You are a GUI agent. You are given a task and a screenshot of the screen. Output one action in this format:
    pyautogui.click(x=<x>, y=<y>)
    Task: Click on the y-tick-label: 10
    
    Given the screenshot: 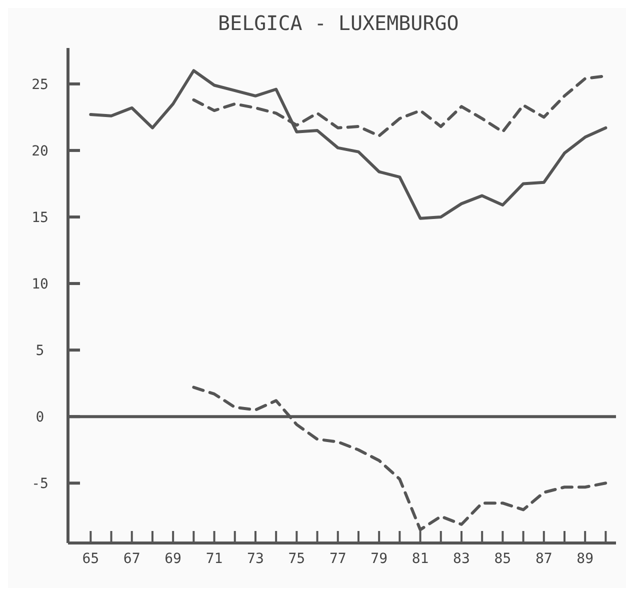 What is the action you would take?
    pyautogui.click(x=40, y=284)
    